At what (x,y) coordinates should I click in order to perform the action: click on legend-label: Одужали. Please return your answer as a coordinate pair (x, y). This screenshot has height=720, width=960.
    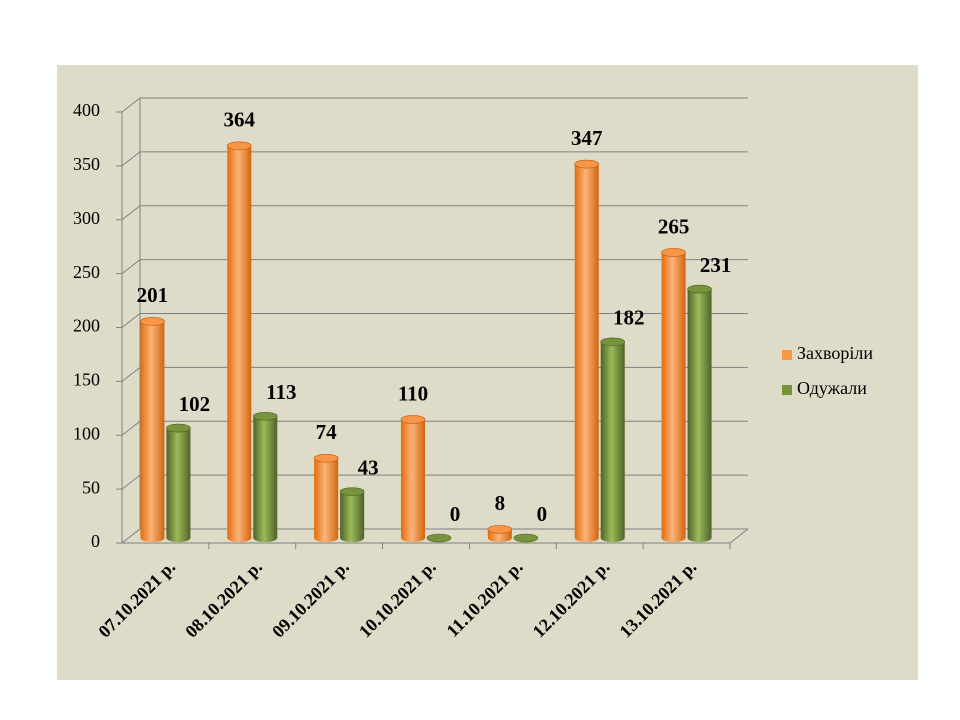
    Looking at the image, I should click on (832, 388).